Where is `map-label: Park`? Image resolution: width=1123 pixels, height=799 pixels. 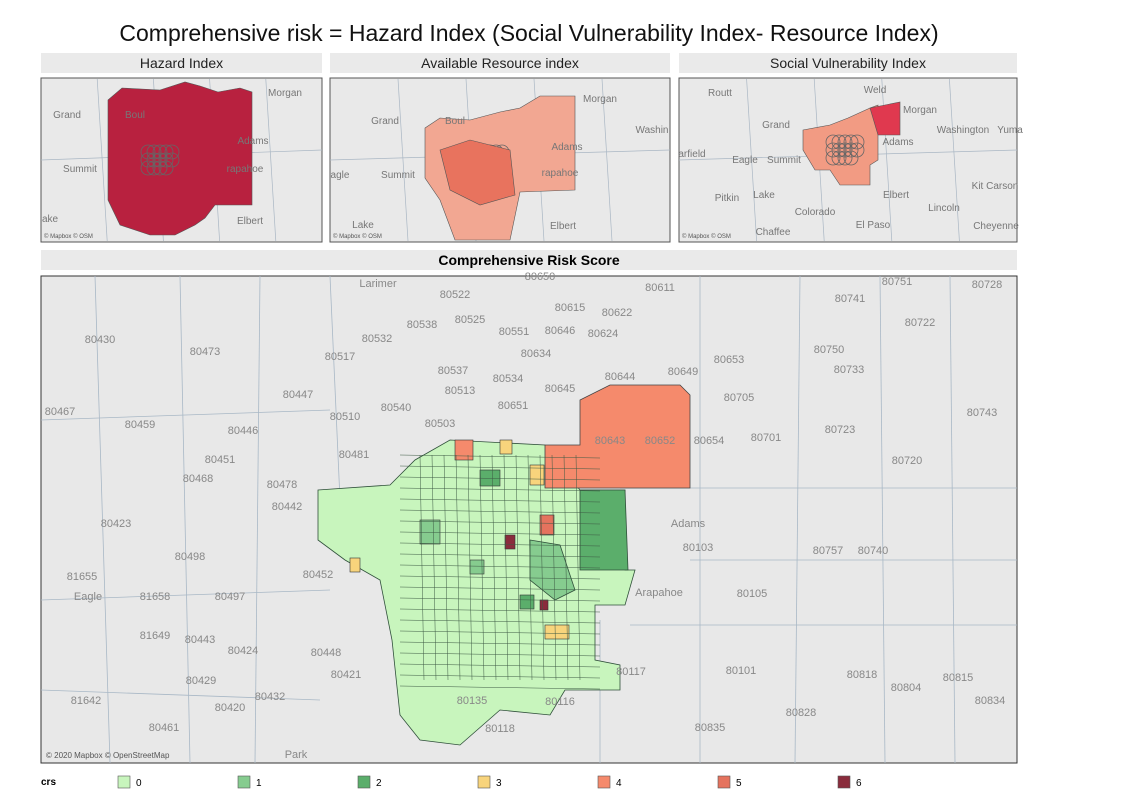
map-label: Park is located at coordinates (296, 755).